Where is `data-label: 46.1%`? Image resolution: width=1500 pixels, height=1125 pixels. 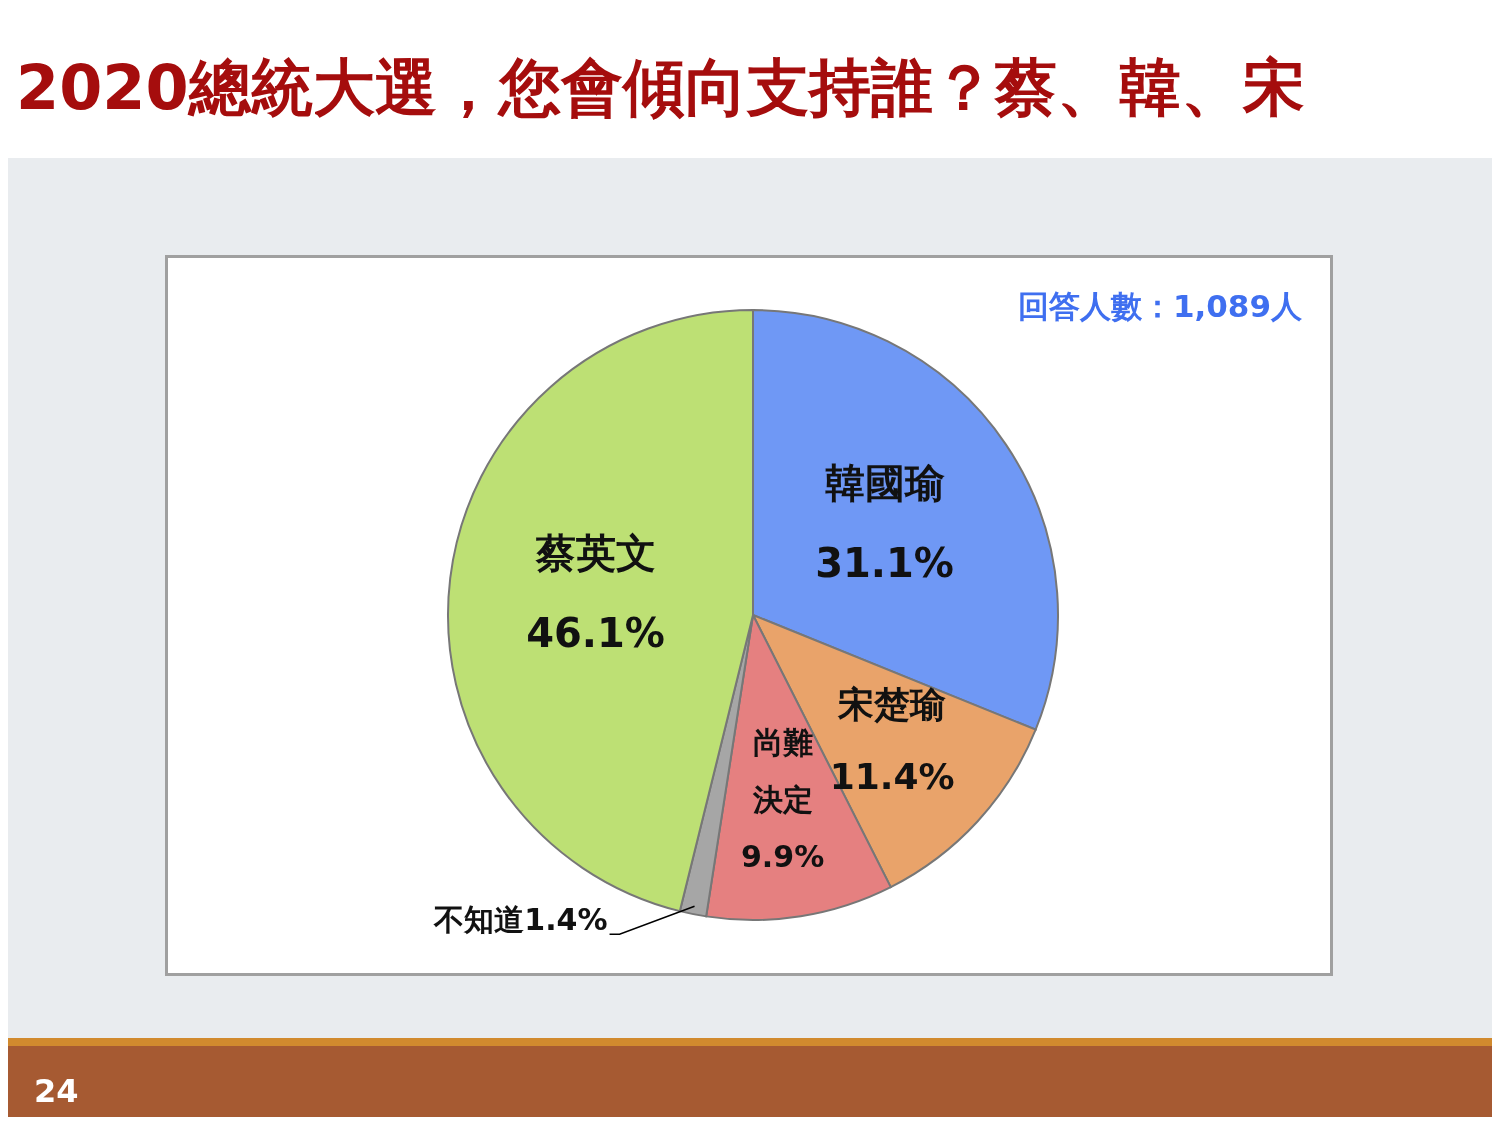 data-label: 46.1% is located at coordinates (595, 632).